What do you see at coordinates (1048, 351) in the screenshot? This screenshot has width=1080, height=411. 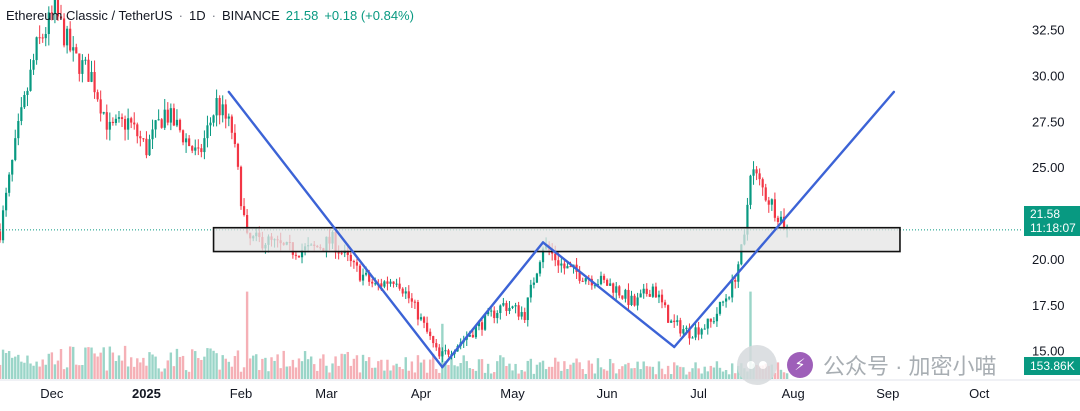 I see `price-tick-label: 15.00` at bounding box center [1048, 351].